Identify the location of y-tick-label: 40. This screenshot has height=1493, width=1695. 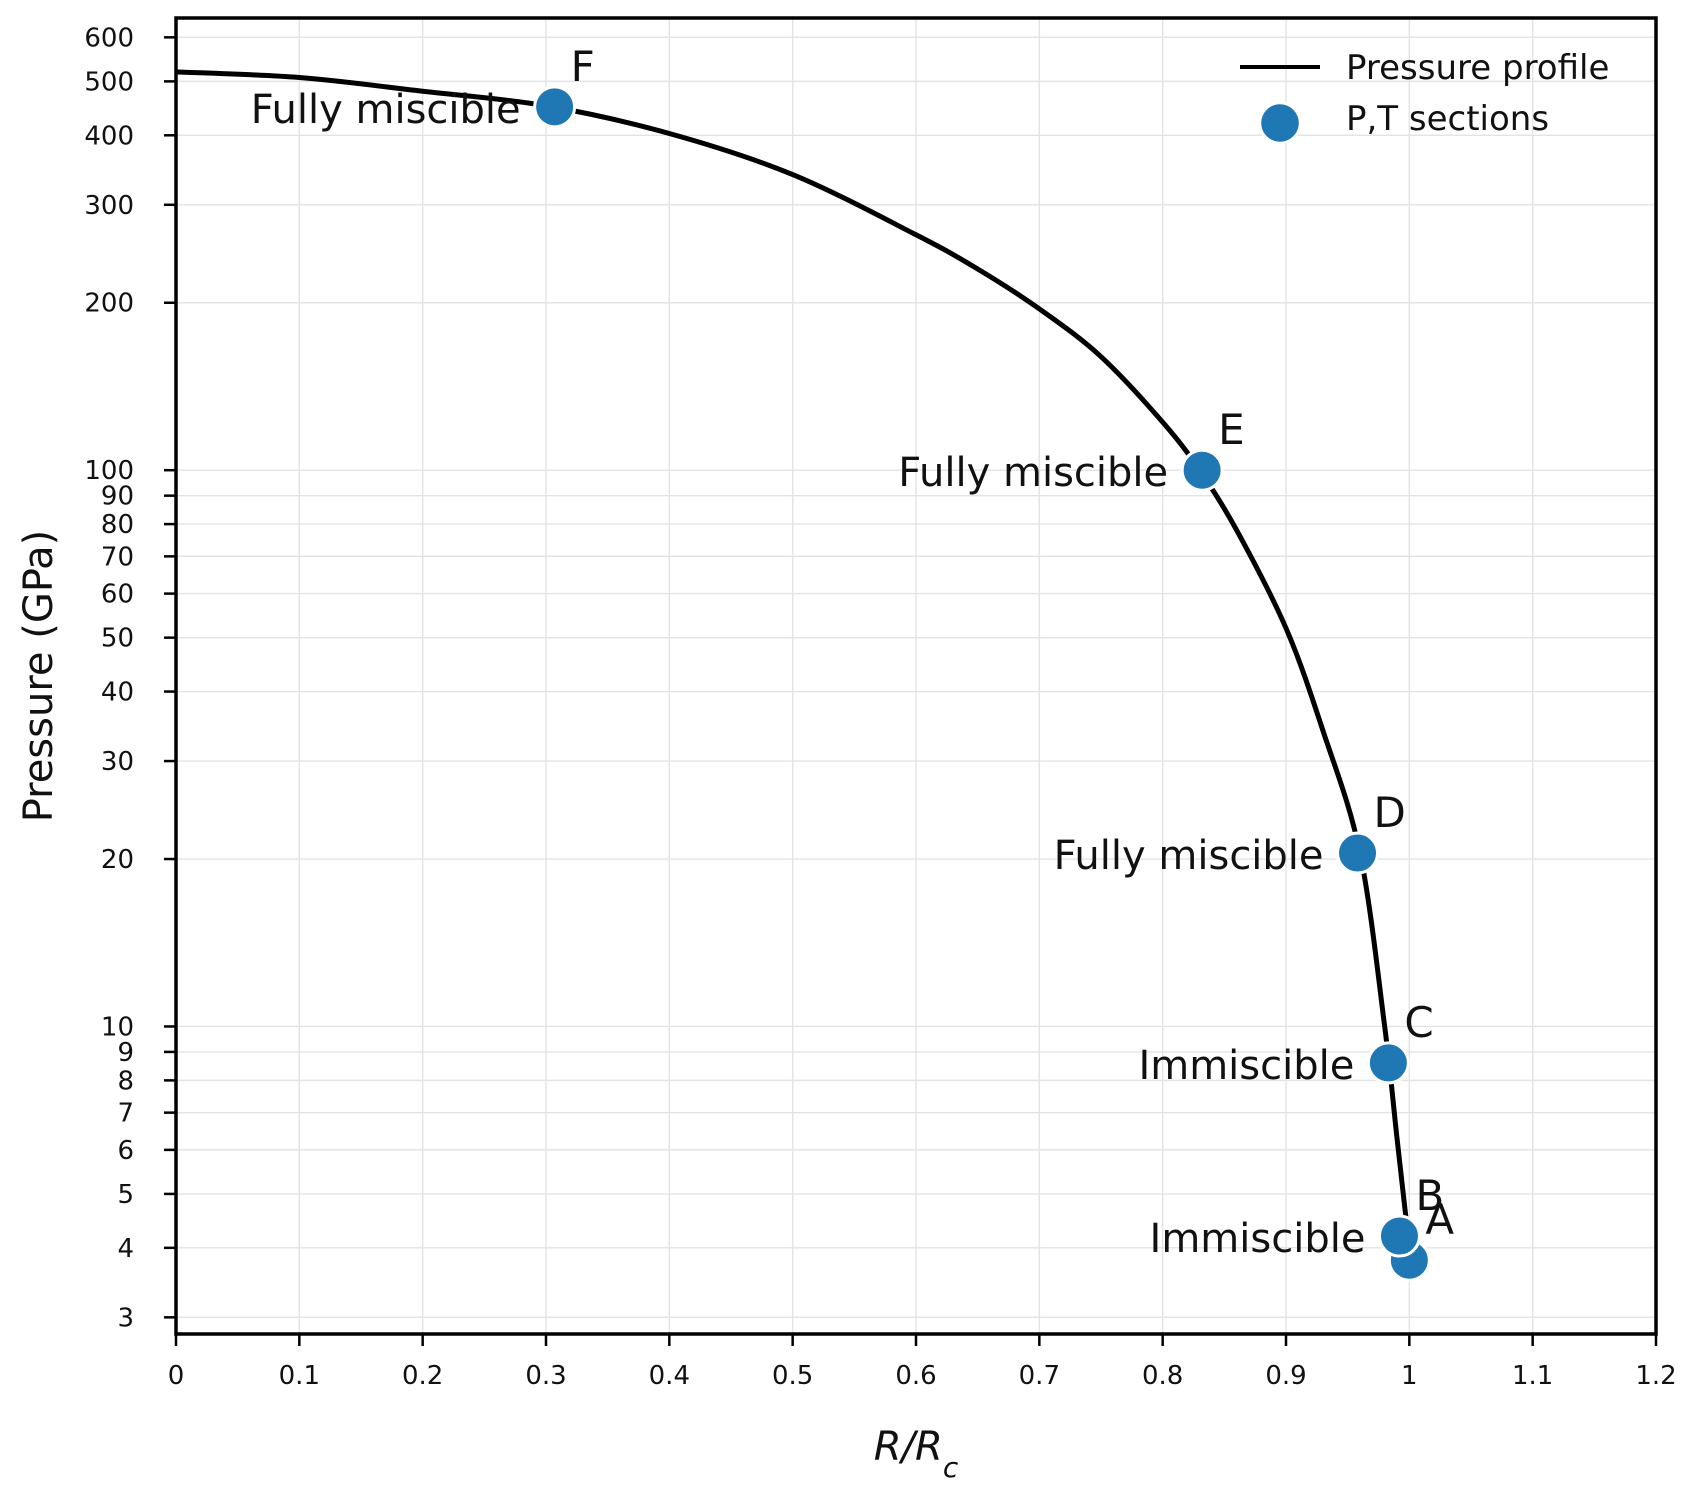
(117, 693).